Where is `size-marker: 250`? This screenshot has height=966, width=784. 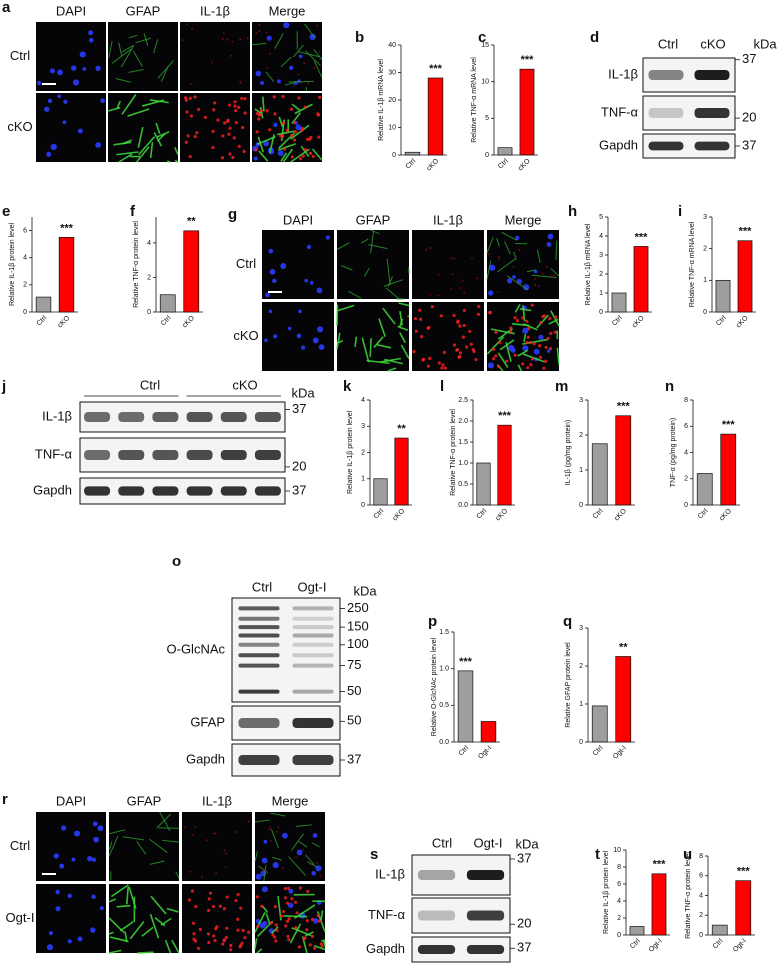 size-marker: 250 is located at coordinates (358, 607).